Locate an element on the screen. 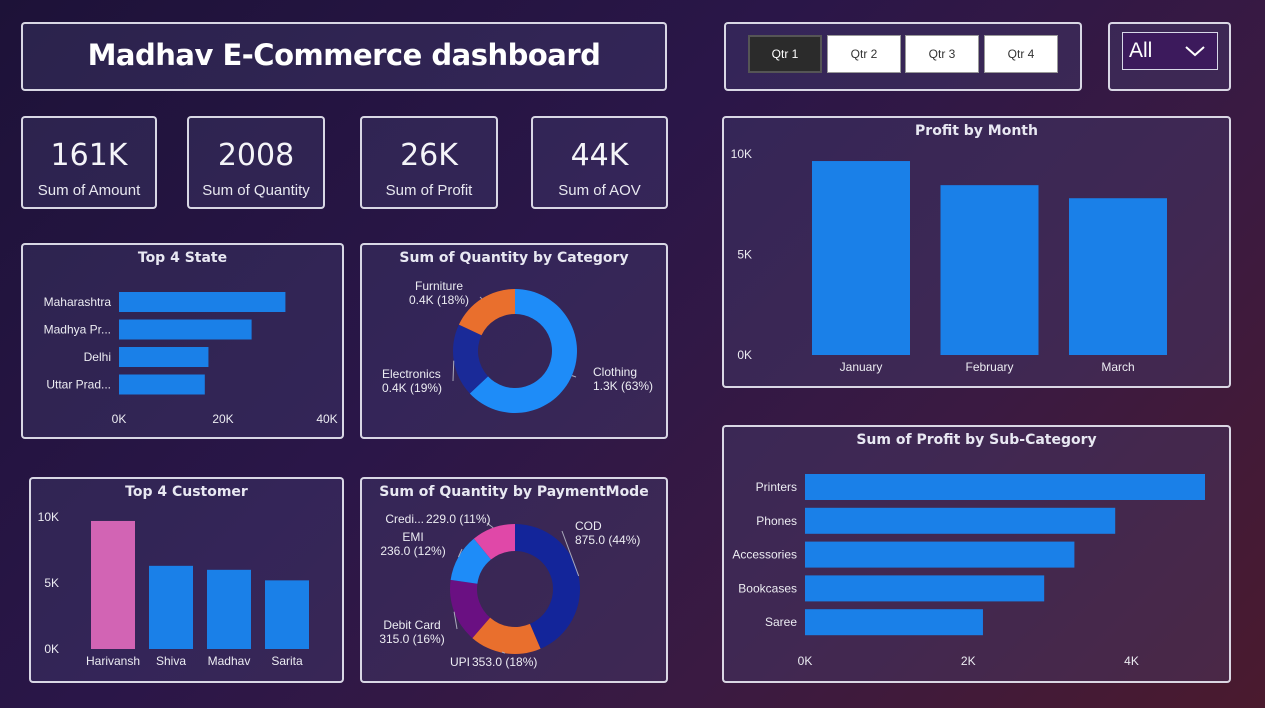 The height and width of the screenshot is (708, 1265). category-label: Delhi is located at coordinates (97, 357).